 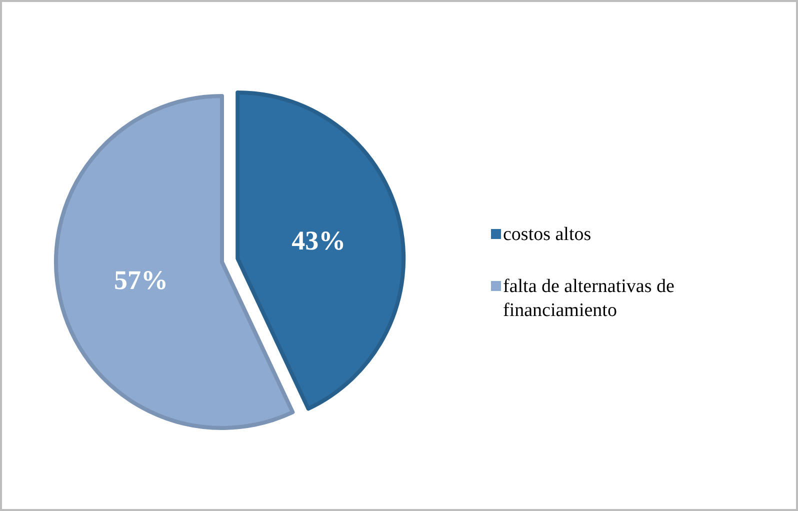 What do you see at coordinates (547, 234) in the screenshot?
I see `legend-label: costos altos` at bounding box center [547, 234].